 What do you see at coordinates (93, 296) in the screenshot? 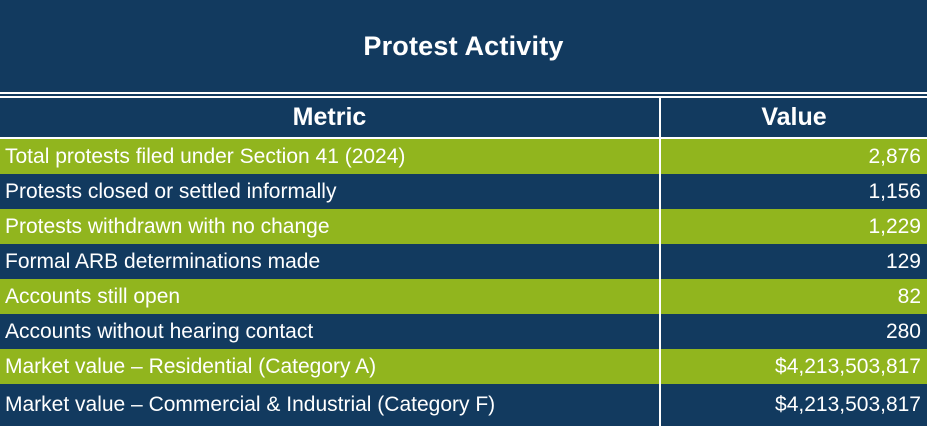
I see `metric-cell: Accounts still open` at bounding box center [93, 296].